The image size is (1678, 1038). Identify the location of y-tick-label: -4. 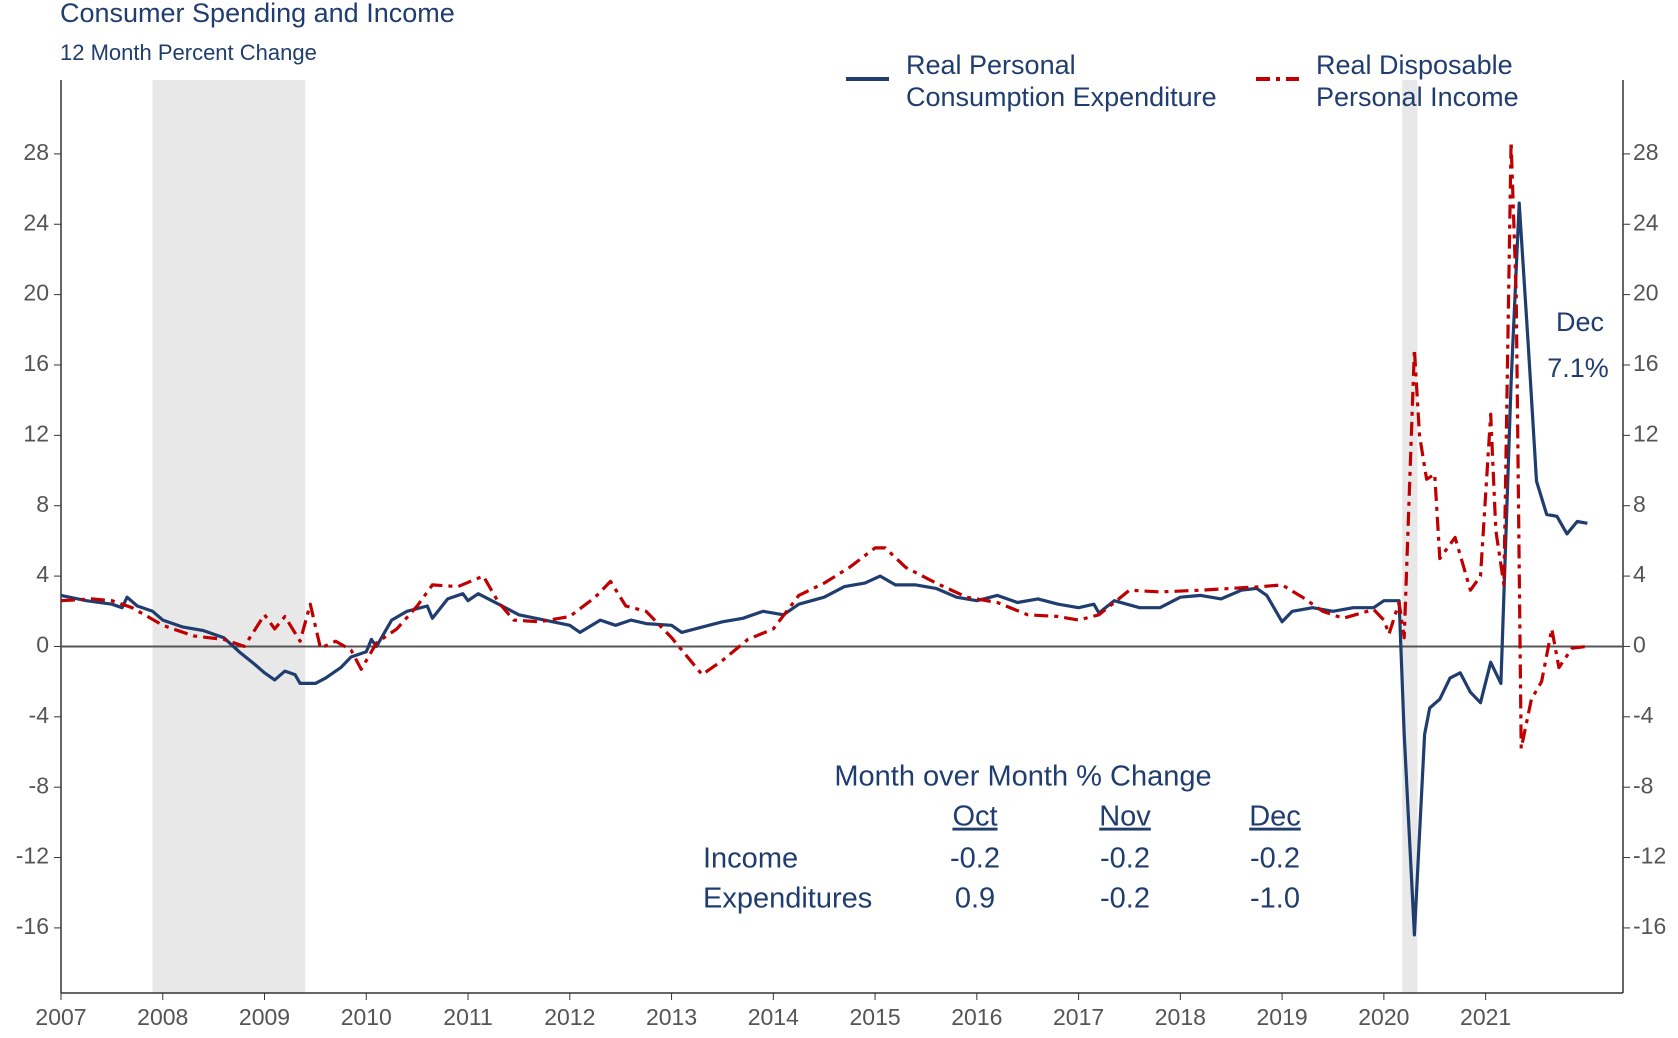
(39, 715).